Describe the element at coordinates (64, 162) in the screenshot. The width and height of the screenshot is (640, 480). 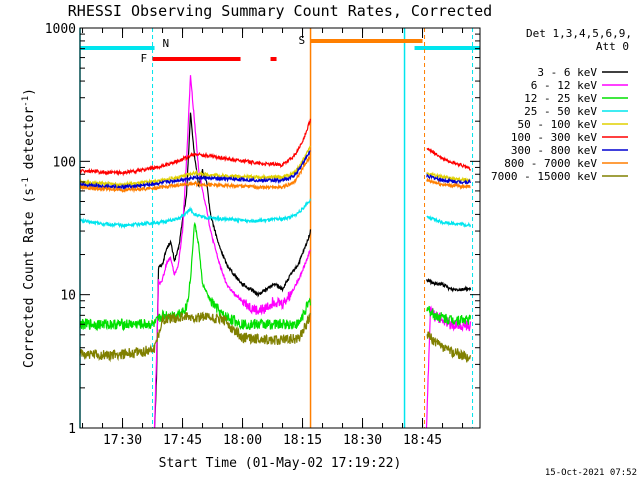
I see `y-tick-label: 100` at that location.